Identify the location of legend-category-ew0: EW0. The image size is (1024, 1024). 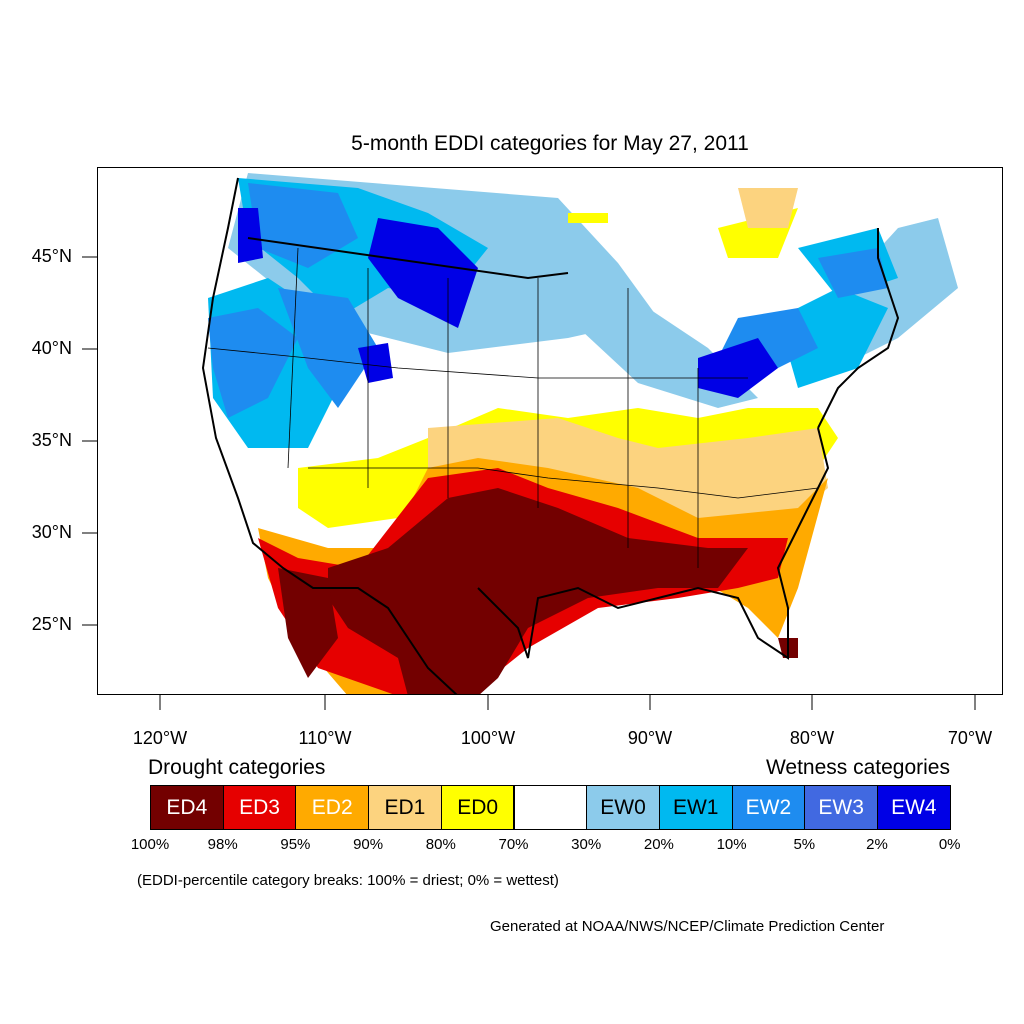
(623, 807).